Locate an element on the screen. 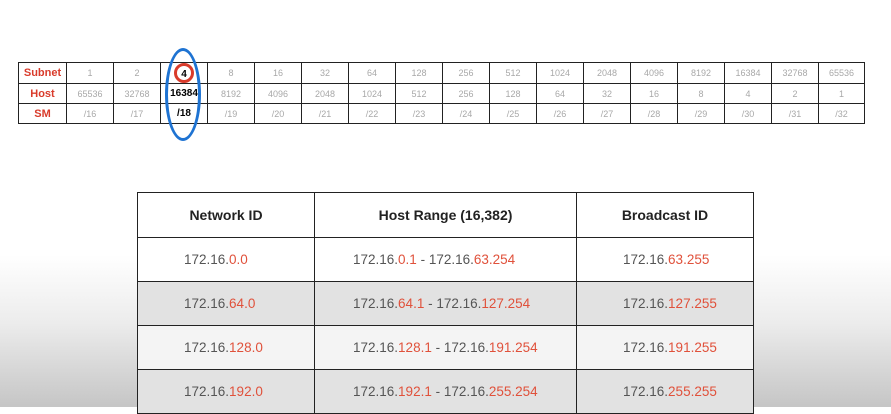  subnet-cell-value: 512 is located at coordinates (513, 73).